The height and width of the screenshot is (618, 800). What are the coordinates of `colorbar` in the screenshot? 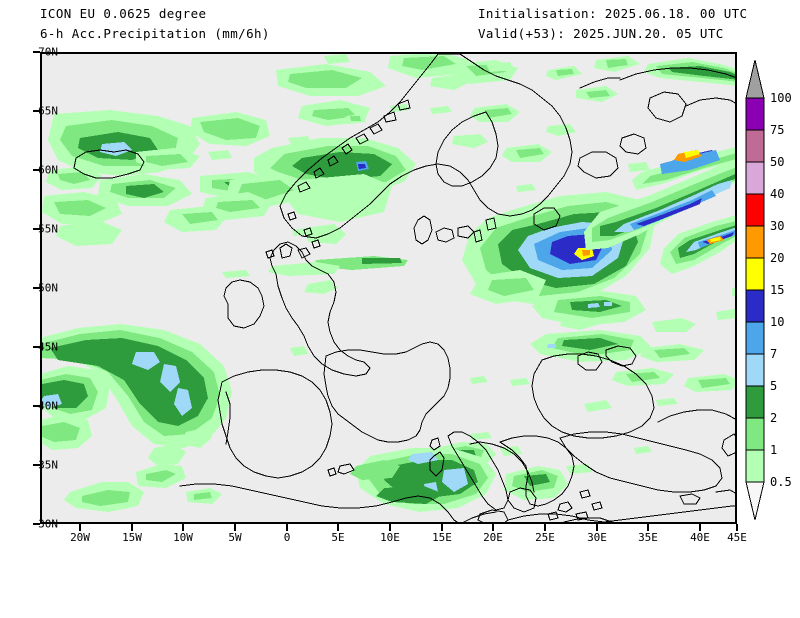 It's located at (755, 290).